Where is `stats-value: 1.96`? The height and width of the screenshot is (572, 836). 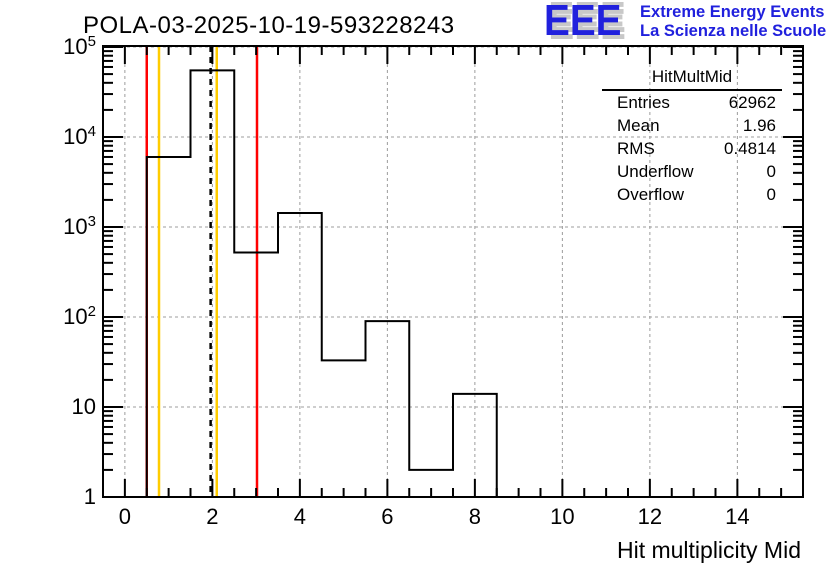 stats-value: 1.96 is located at coordinates (759, 125).